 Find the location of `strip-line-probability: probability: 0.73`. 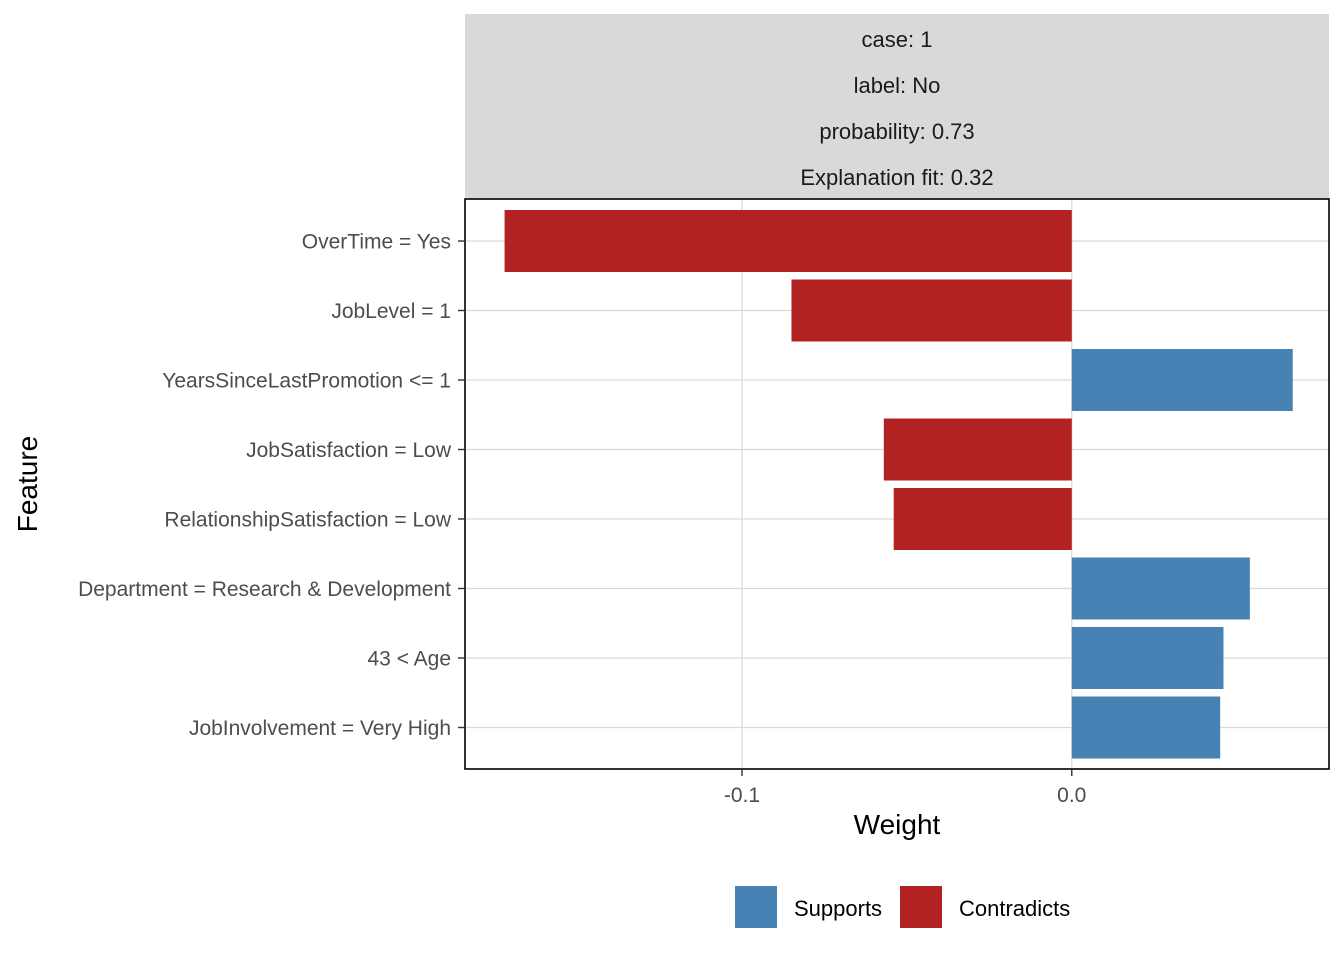

strip-line-probability: probability: 0.73 is located at coordinates (896, 131).